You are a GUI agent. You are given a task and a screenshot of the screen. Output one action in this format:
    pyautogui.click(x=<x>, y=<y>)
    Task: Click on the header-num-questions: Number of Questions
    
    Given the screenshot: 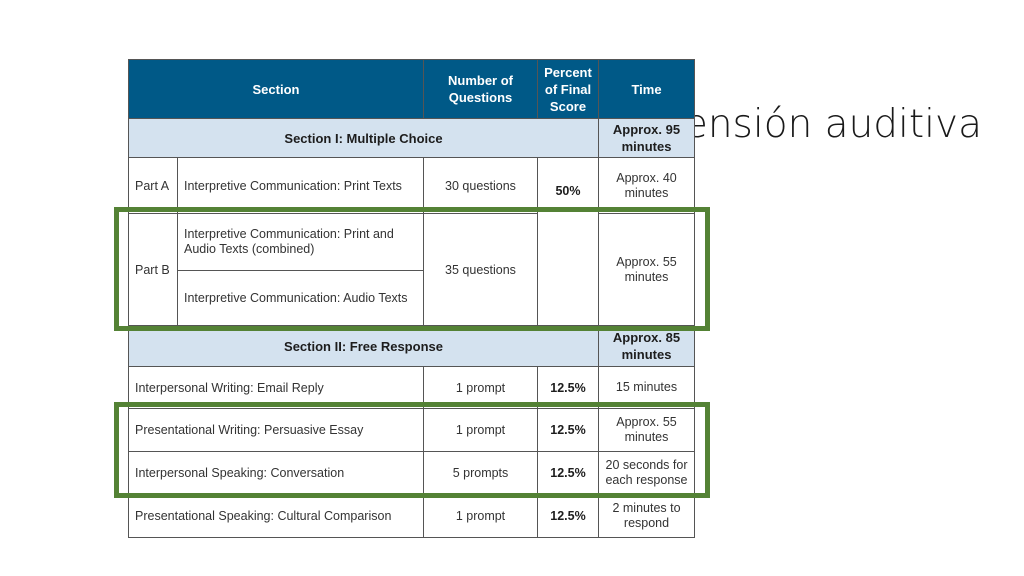 What is the action you would take?
    pyautogui.click(x=480, y=89)
    